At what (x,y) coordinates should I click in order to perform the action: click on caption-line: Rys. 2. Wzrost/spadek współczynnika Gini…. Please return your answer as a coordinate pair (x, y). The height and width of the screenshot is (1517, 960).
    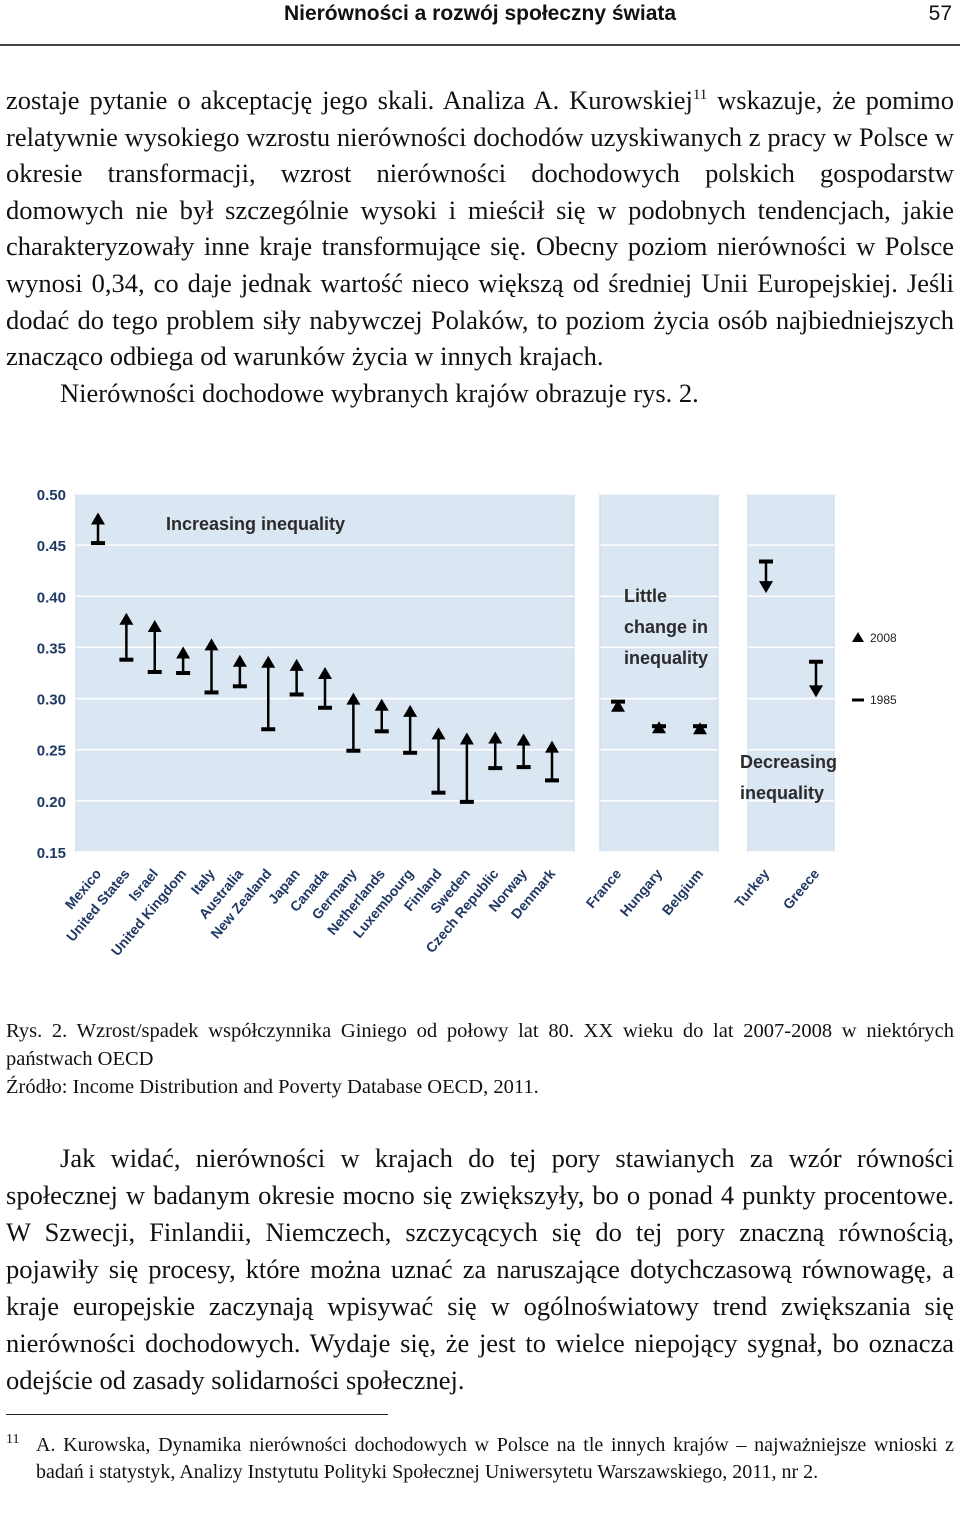
    Looking at the image, I should click on (480, 1045).